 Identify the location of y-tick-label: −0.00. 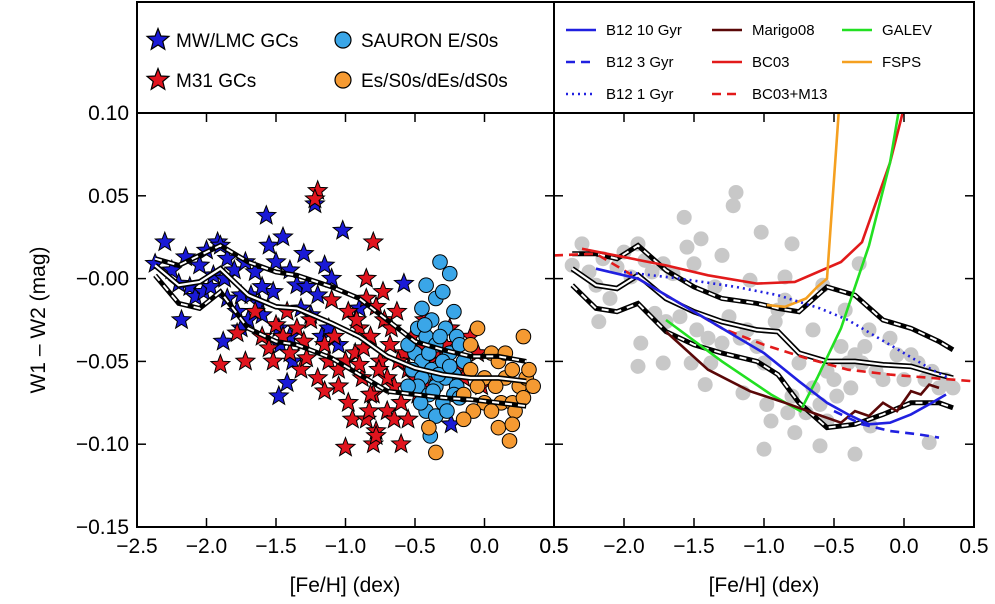
(102, 279).